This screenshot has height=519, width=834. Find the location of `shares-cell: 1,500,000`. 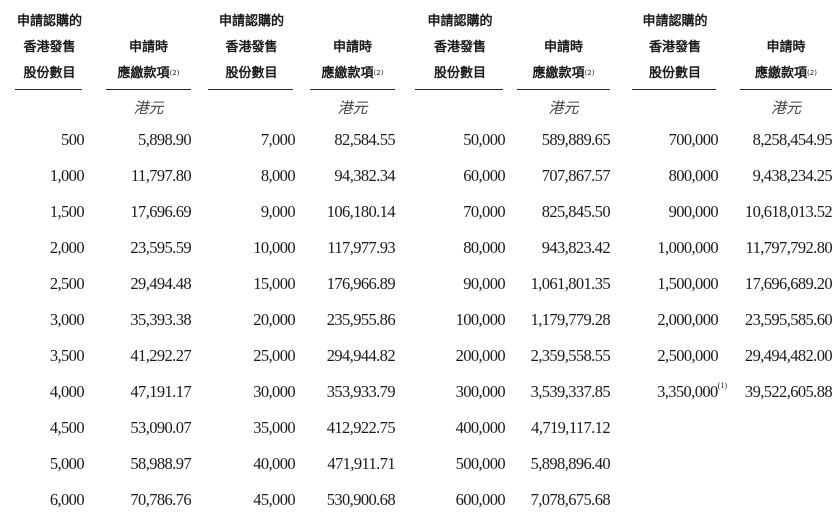

shares-cell: 1,500,000 is located at coordinates (675, 284).